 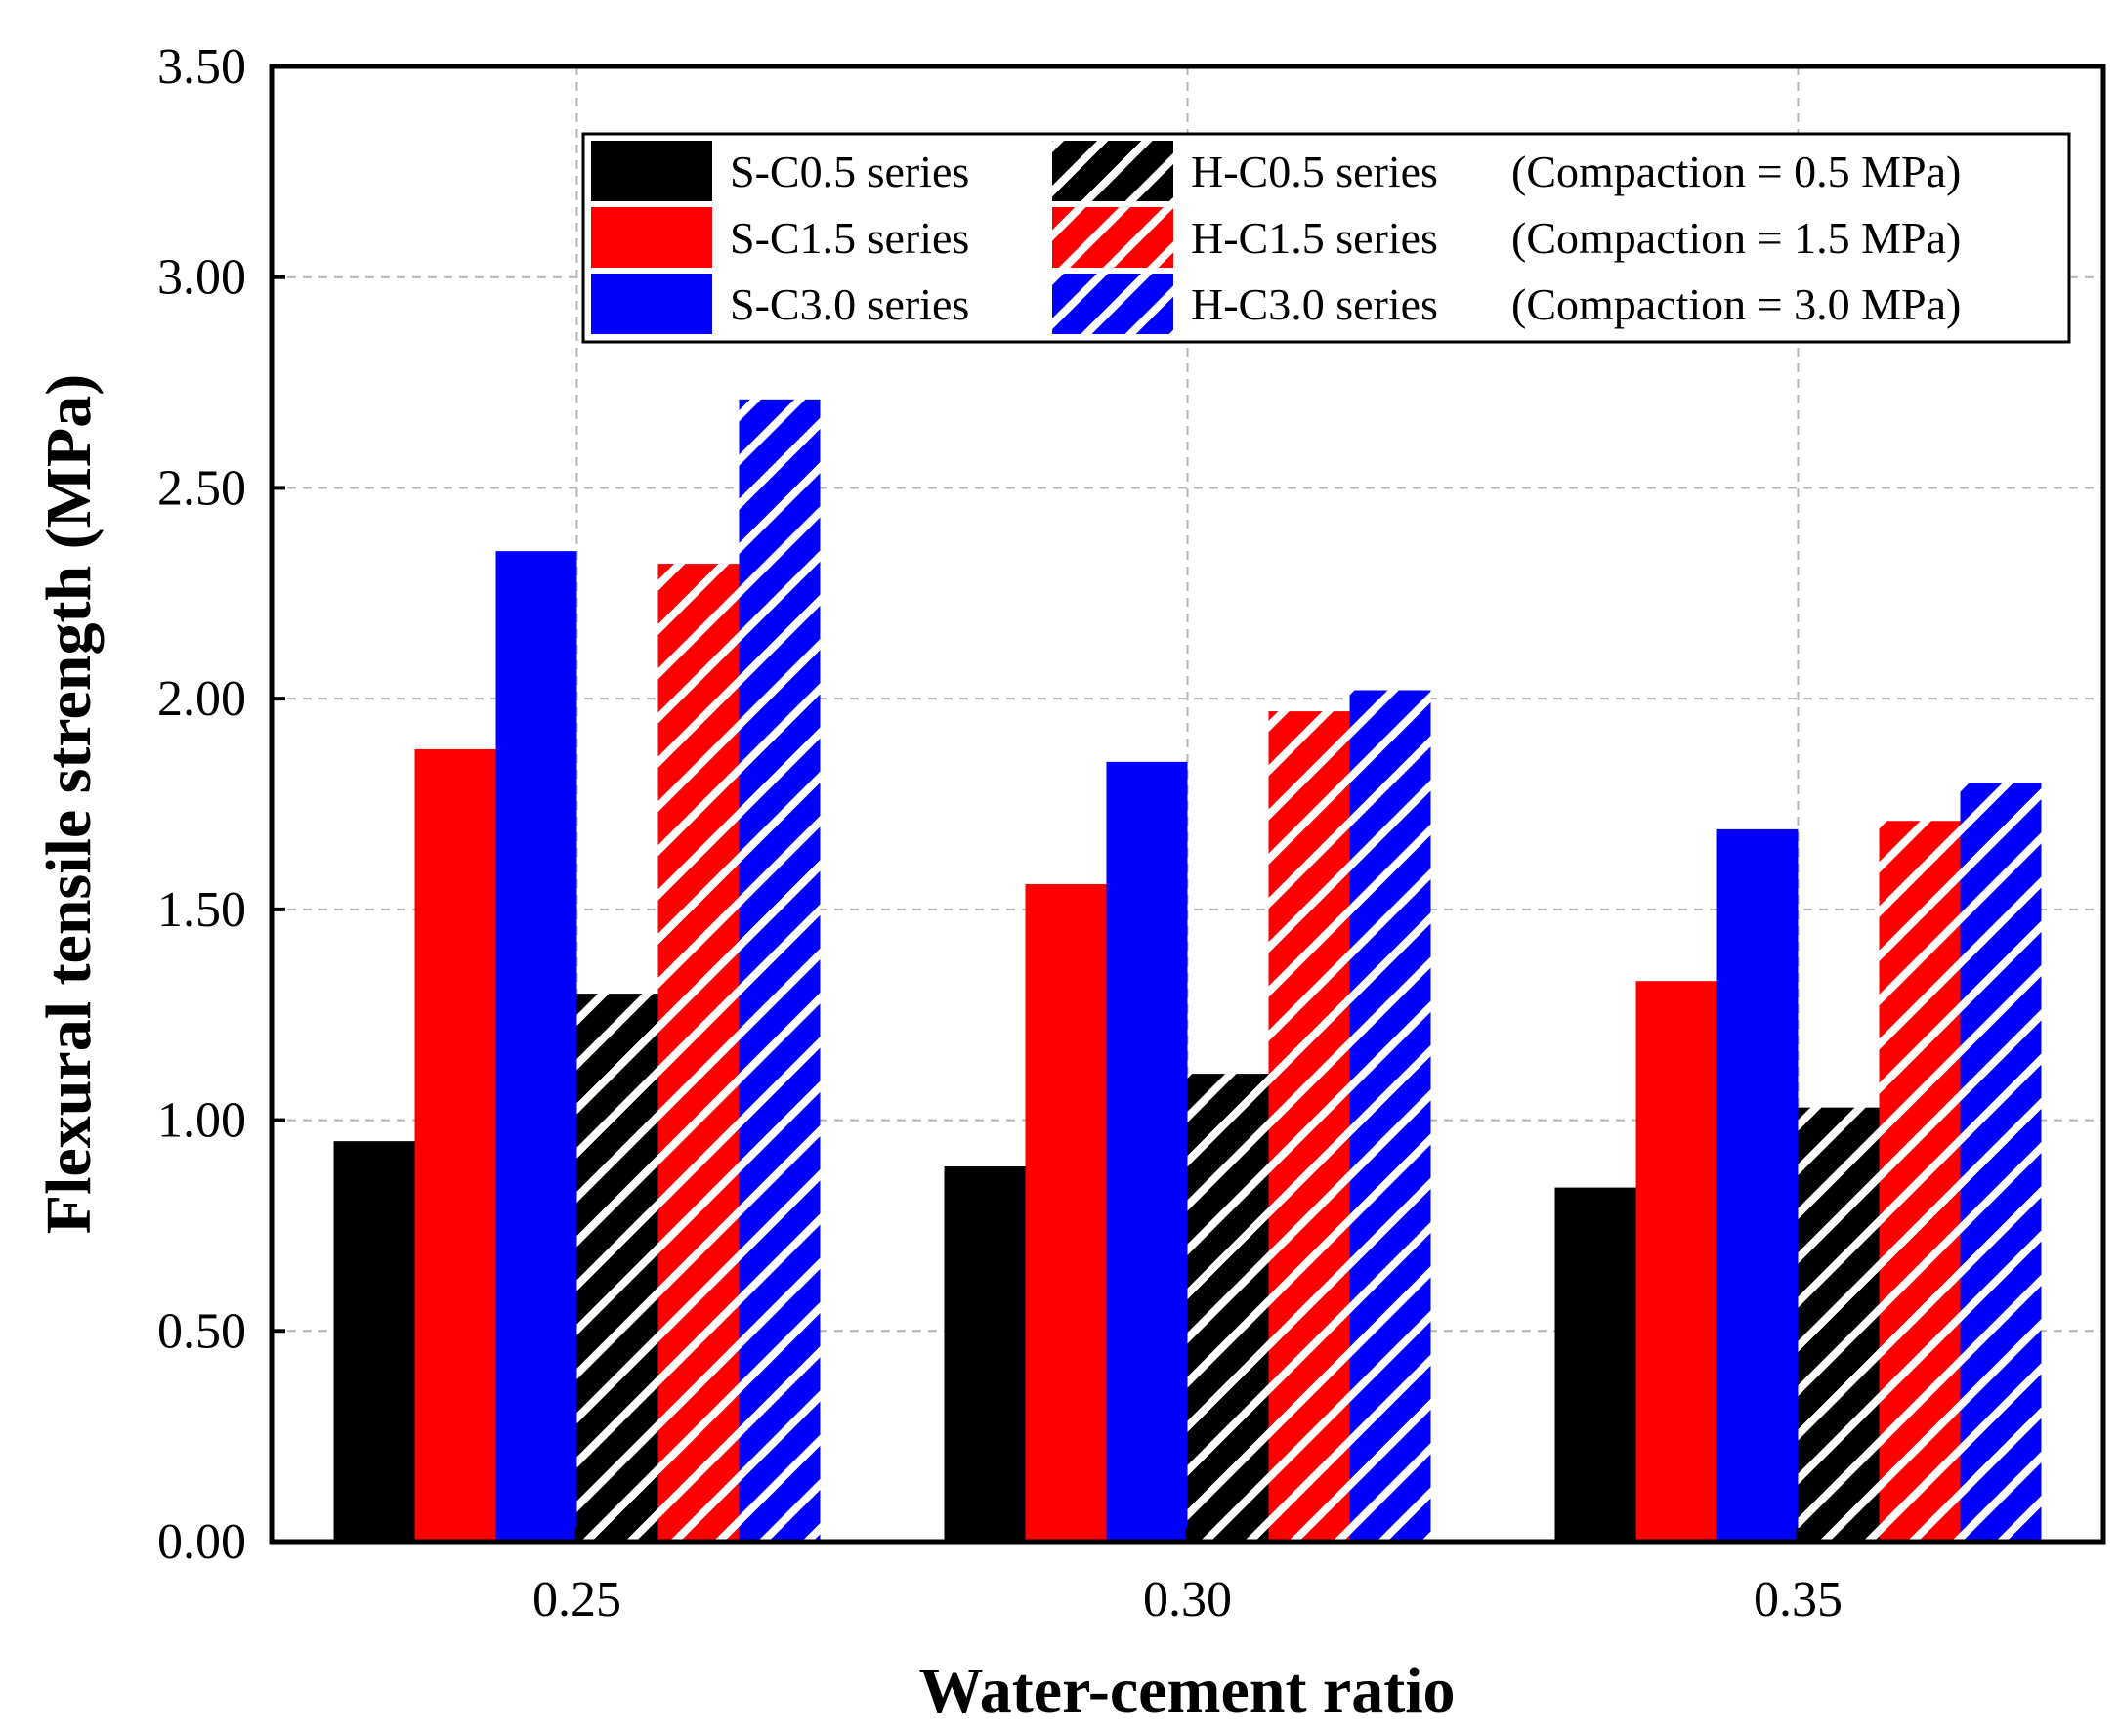 What do you see at coordinates (849, 171) in the screenshot?
I see `legend-label: S-C0.5 series` at bounding box center [849, 171].